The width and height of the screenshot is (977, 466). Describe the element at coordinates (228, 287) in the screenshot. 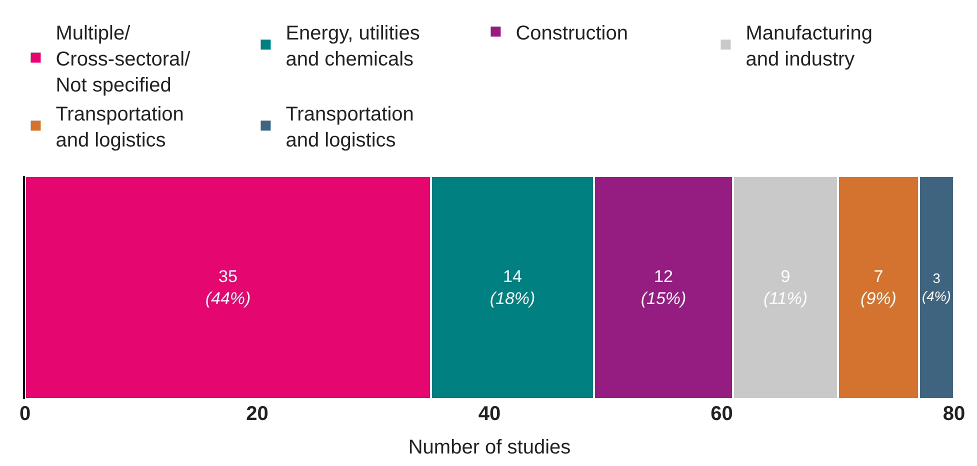

I see `data-label: 35 (44%)` at that location.